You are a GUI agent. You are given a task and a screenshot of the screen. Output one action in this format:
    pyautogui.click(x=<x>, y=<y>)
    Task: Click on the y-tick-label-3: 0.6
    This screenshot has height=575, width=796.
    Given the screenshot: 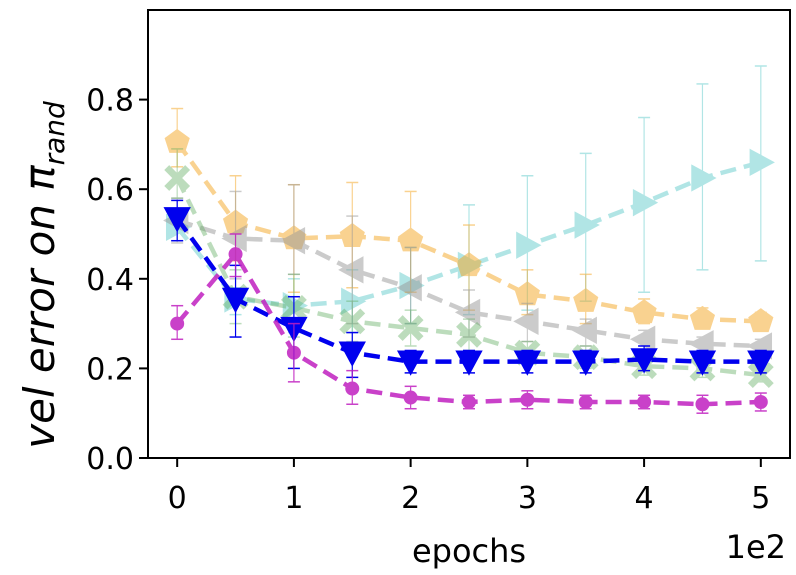 What is the action you would take?
    pyautogui.click(x=110, y=190)
    